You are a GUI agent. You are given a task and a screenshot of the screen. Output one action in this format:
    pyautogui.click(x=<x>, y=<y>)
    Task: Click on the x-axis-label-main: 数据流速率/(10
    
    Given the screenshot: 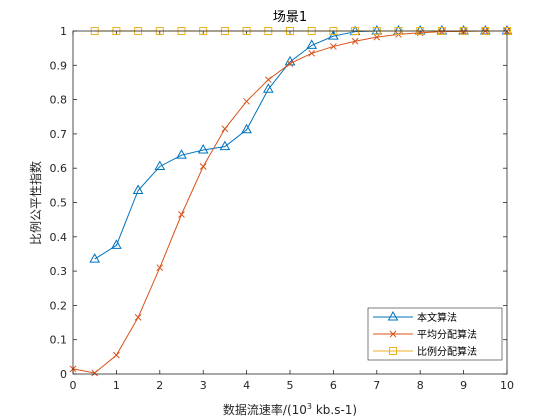 What is the action you would take?
    pyautogui.click(x=265, y=409)
    